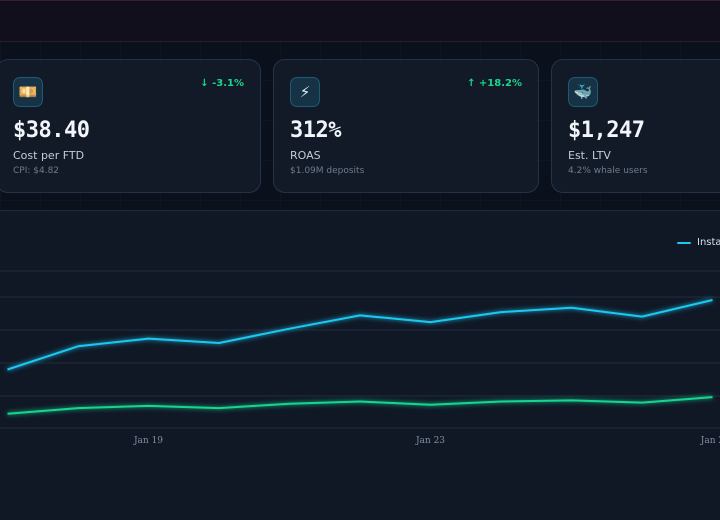 The height and width of the screenshot is (520, 720). Describe the element at coordinates (360, 21) in the screenshot. I see `top-bar` at that location.